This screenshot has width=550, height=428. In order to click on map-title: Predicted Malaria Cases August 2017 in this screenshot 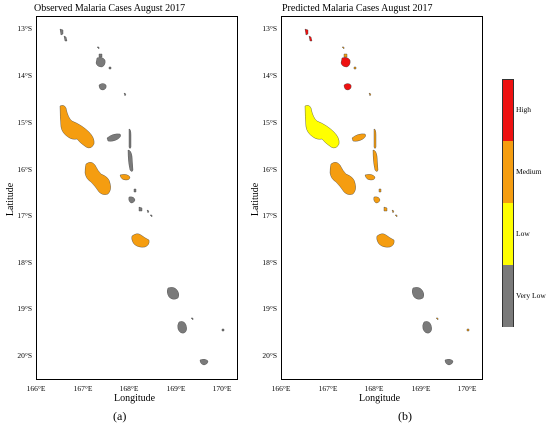, I will do `click(357, 8)`.